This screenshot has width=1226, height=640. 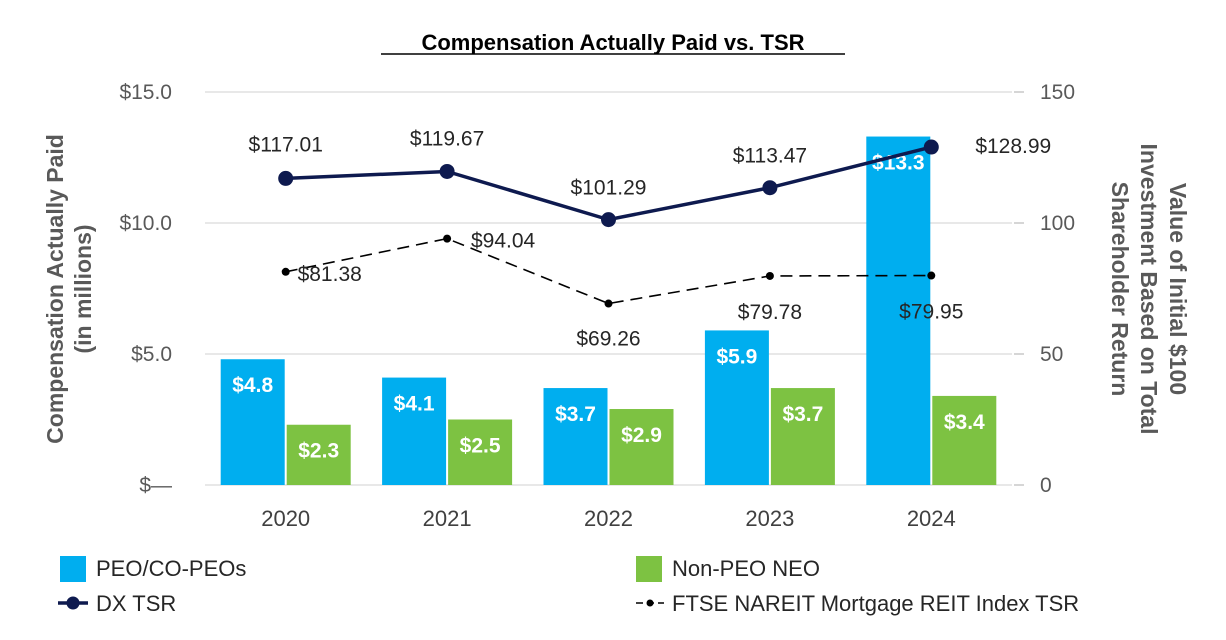 What do you see at coordinates (608, 339) in the screenshot?
I see `ftse-tsr-data-label: $69.26` at bounding box center [608, 339].